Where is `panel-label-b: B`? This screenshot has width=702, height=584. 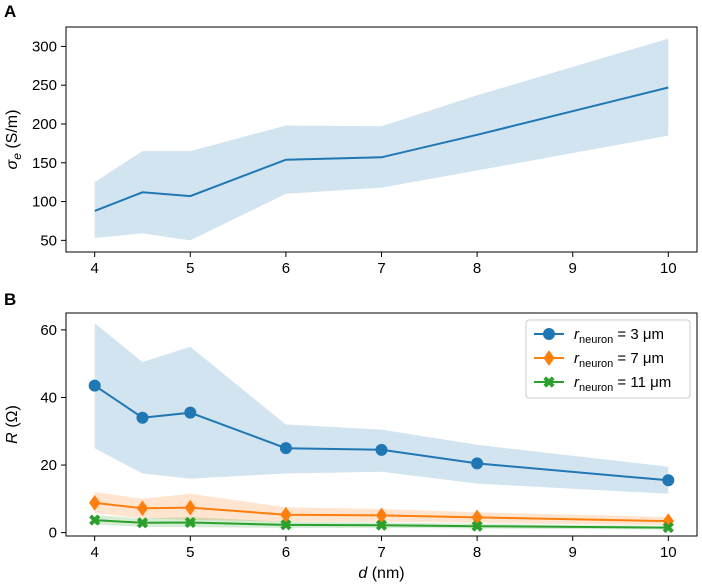
panel-label-b: B is located at coordinates (10, 299).